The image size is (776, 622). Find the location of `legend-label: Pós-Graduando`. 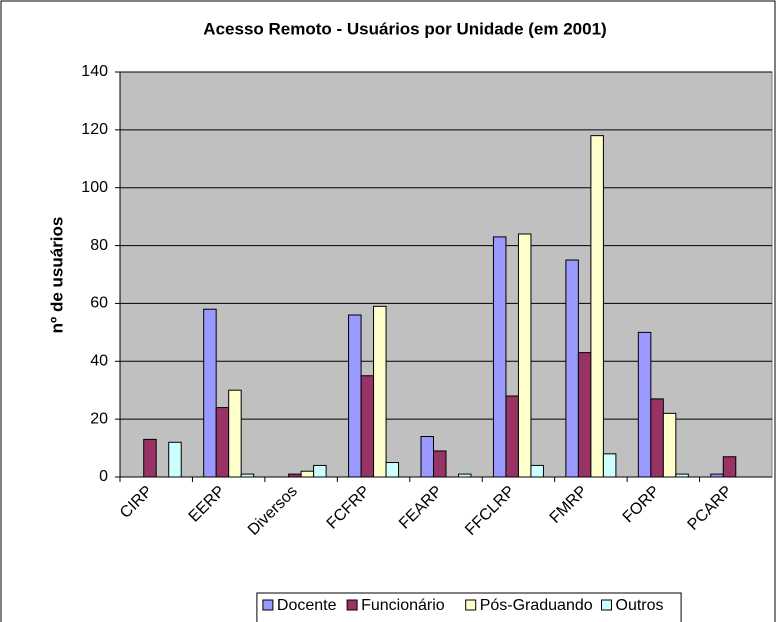

legend-label: Pós-Graduando is located at coordinates (536, 605).